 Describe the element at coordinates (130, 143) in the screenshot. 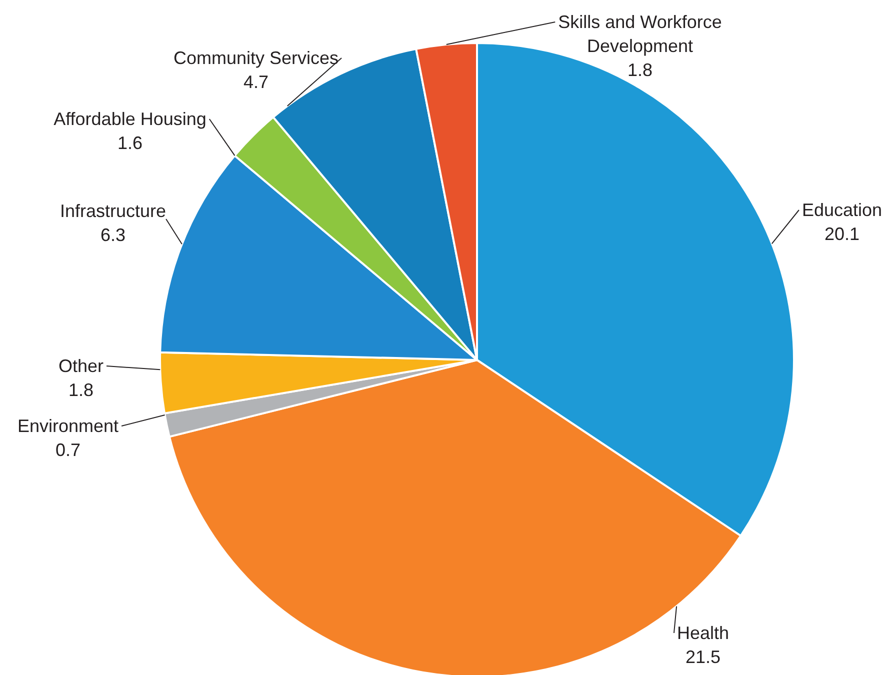

I see `data-label: 1.6` at that location.